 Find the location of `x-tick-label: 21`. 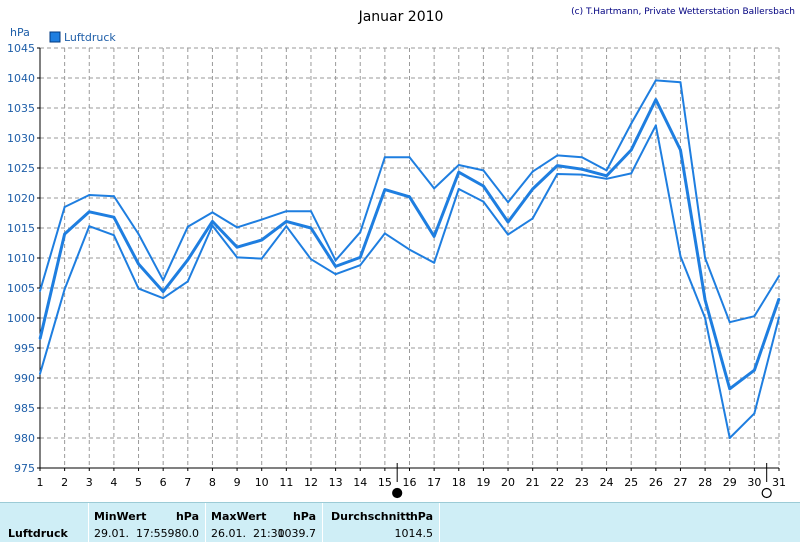

x-tick-label: 21 is located at coordinates (533, 482).